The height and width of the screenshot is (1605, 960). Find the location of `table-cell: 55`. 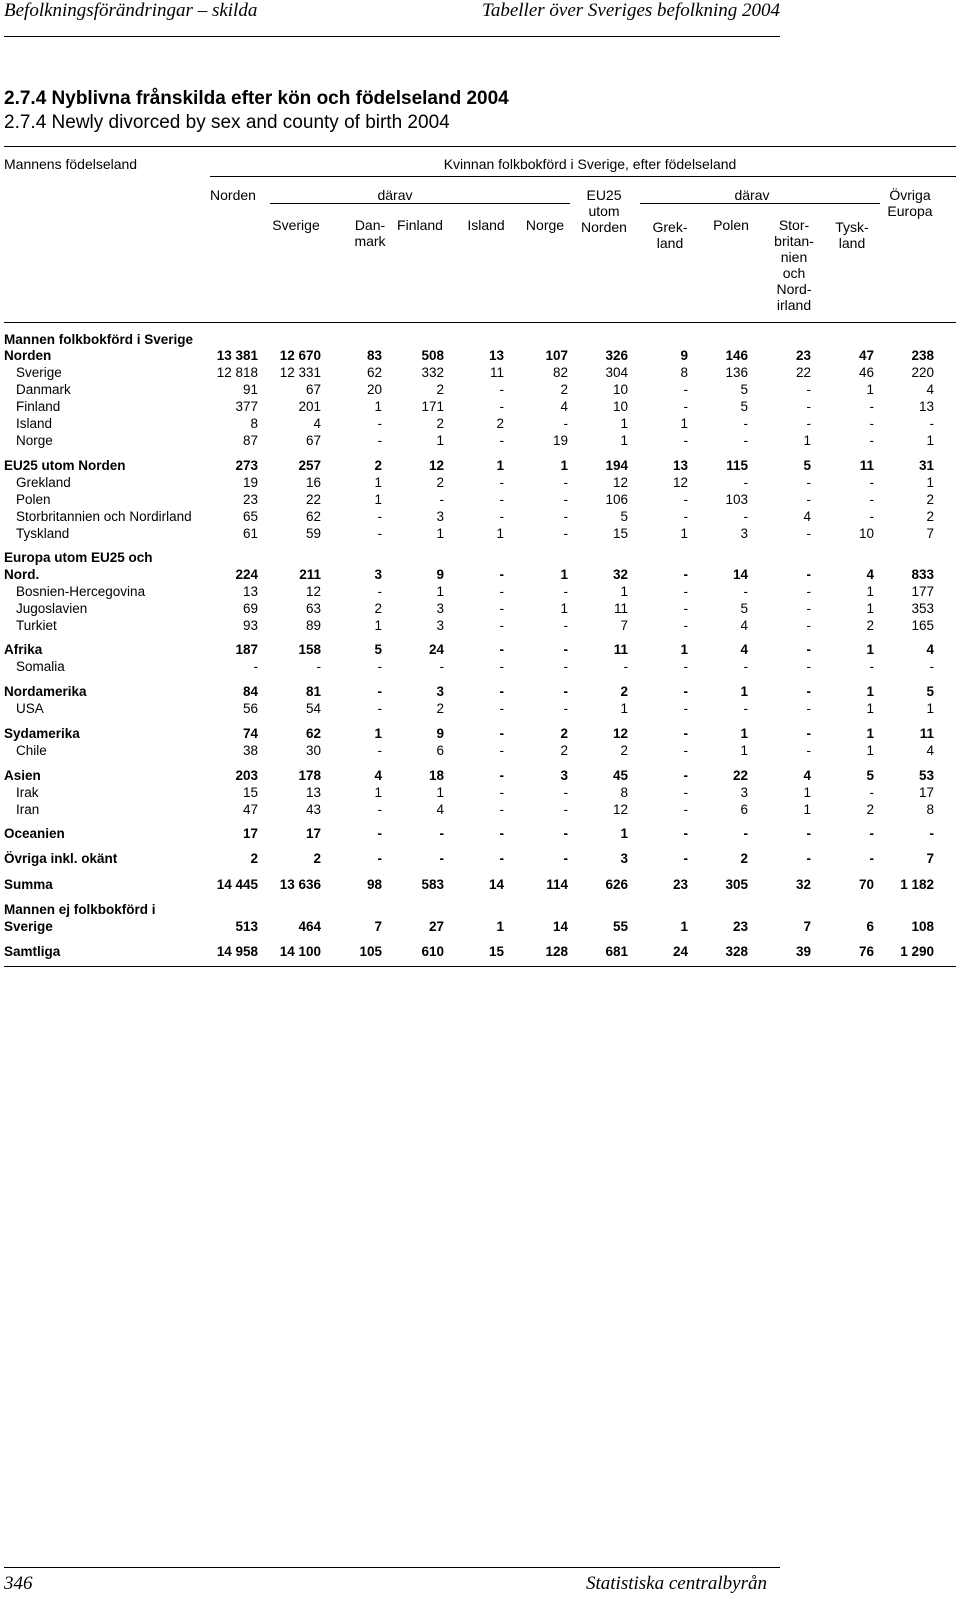

table-cell: 55 is located at coordinates (620, 926).